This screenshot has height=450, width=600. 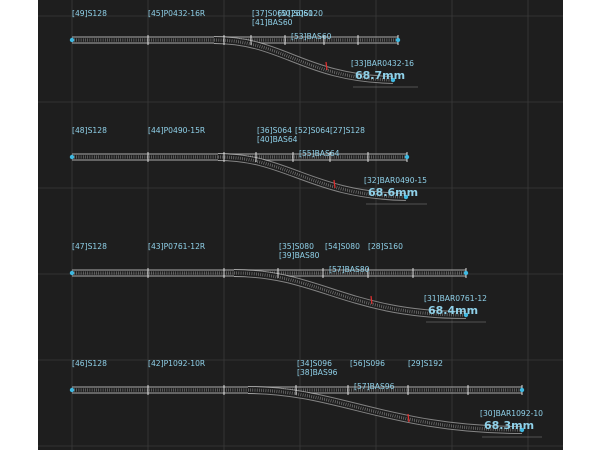 I want to click on layout-1-label-part3: [37]S060, so click(x=269, y=13).